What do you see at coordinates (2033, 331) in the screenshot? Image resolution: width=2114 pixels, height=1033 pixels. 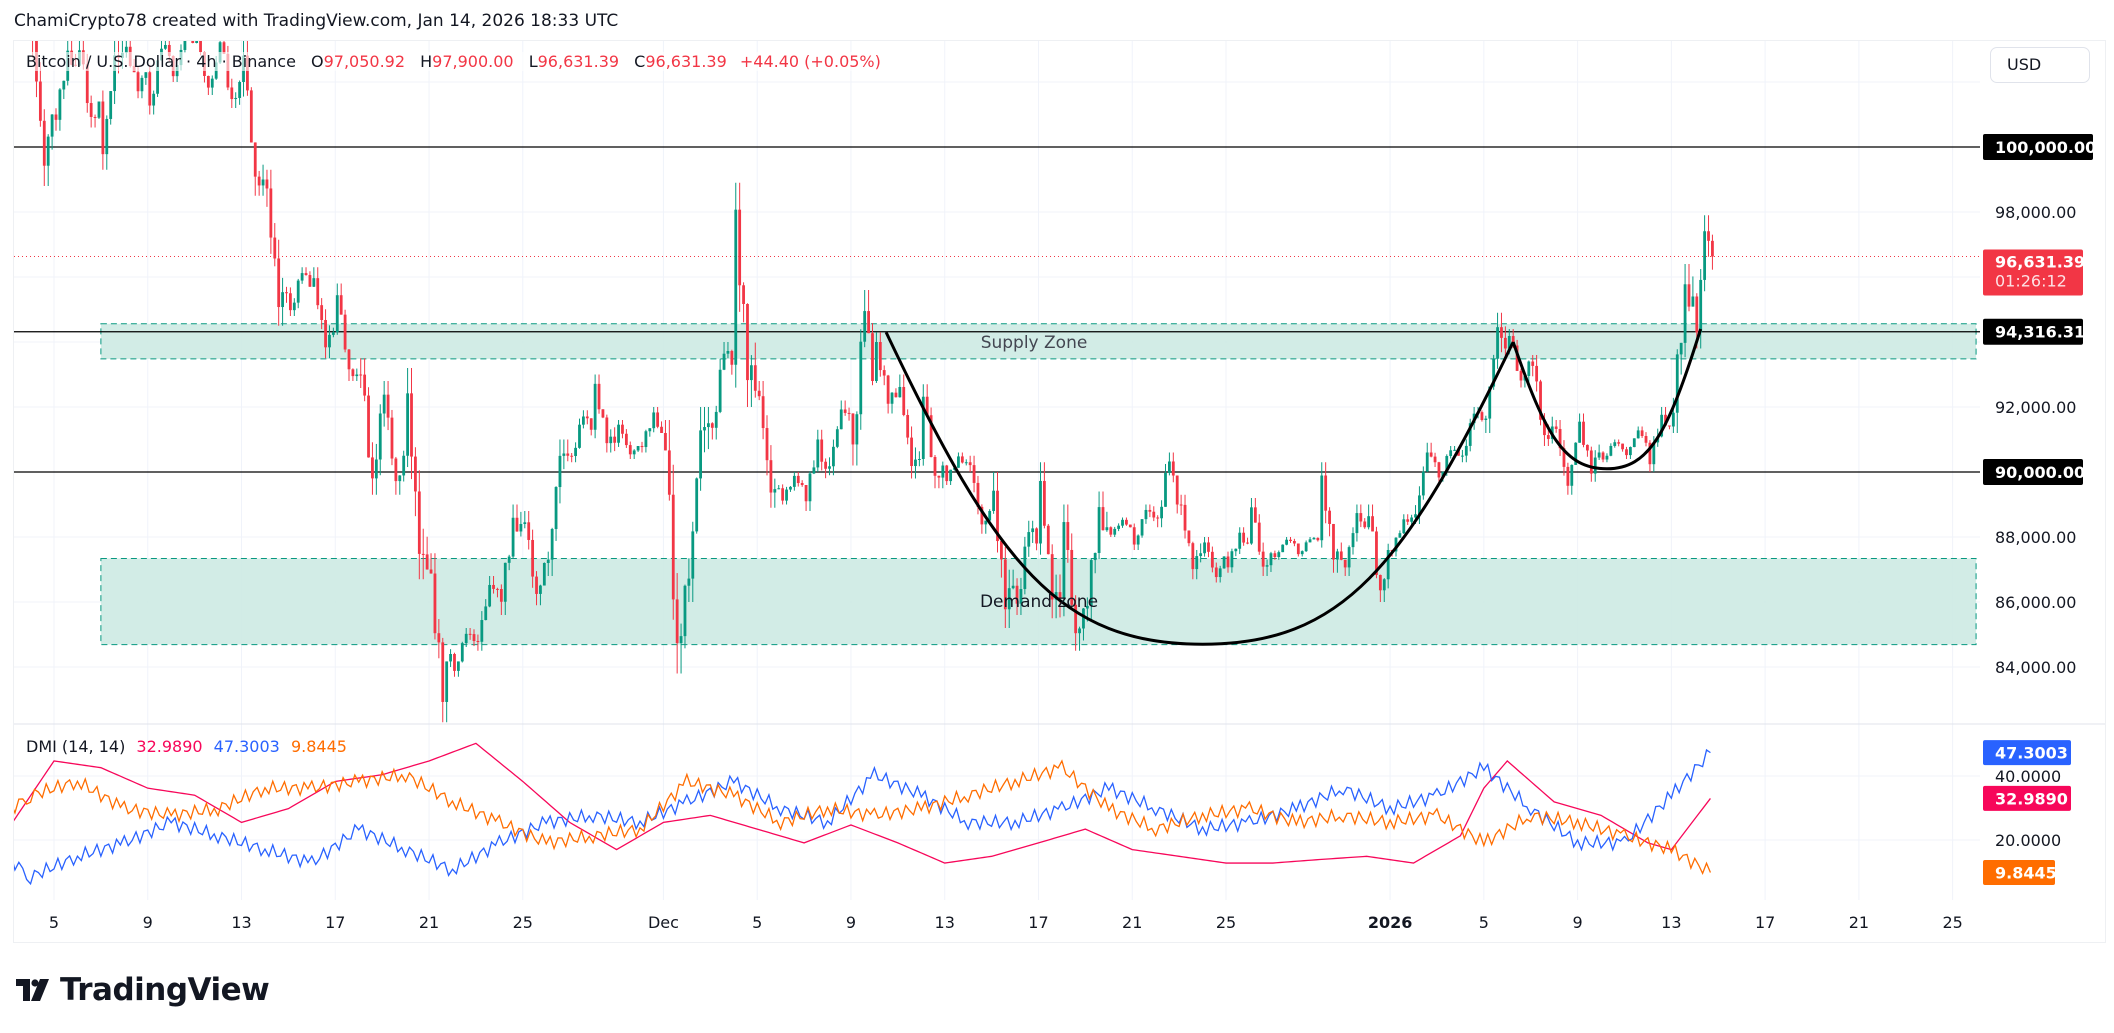 I see `level-price-tag-bg` at bounding box center [2033, 331].